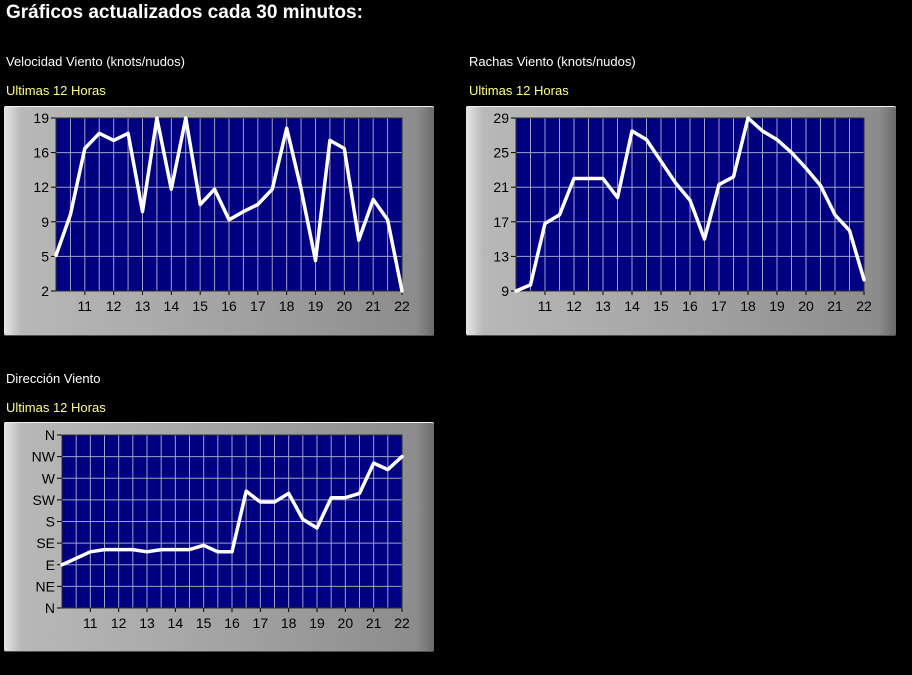 The image size is (912, 675). I want to click on y-tick-label: NW, so click(44, 457).